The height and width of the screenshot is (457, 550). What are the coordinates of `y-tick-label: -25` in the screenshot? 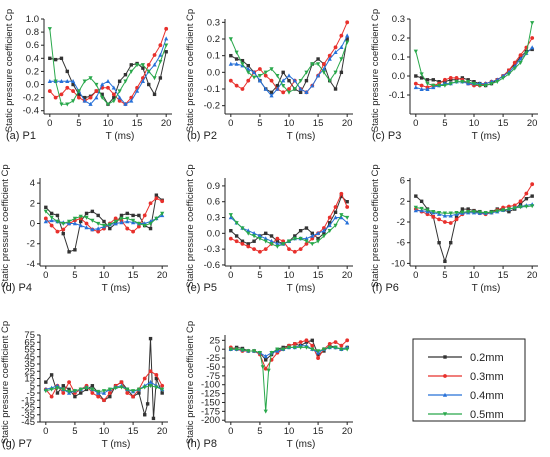 It's located at (213, 358).